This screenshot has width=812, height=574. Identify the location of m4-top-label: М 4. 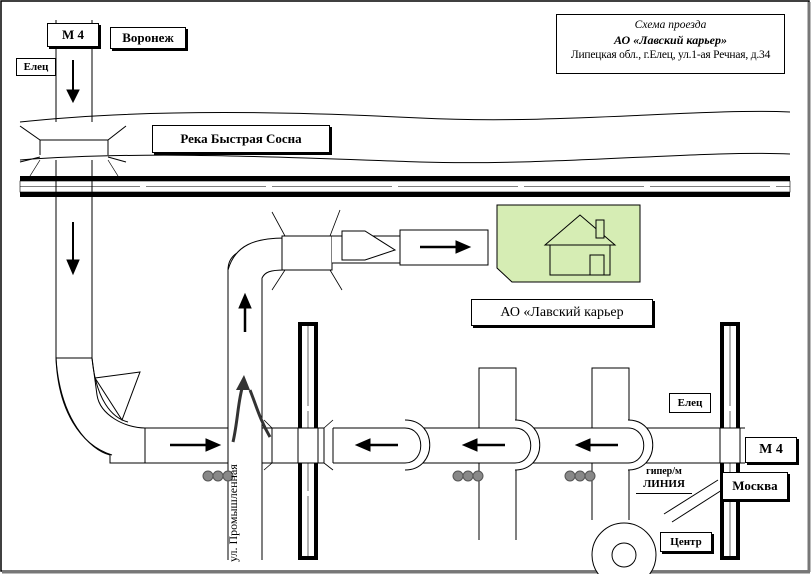
(73, 35).